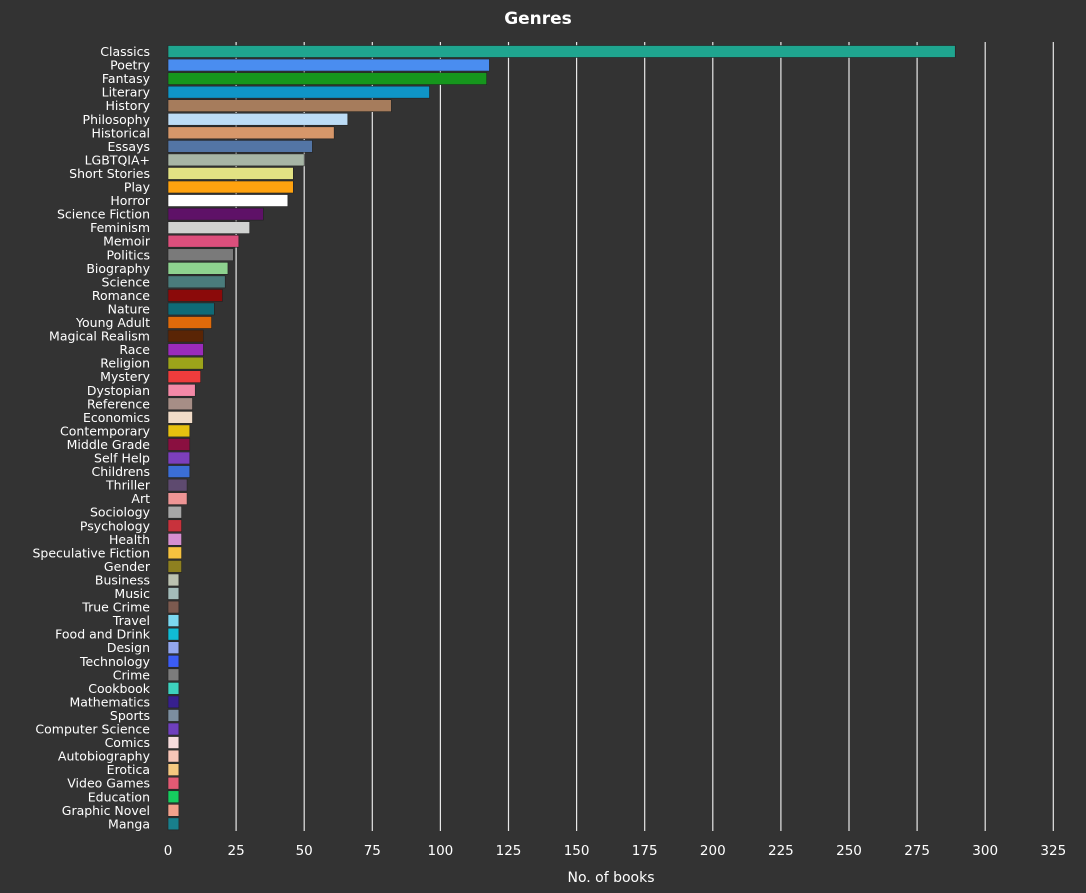 The height and width of the screenshot is (893, 1086). What do you see at coordinates (126, 92) in the screenshot?
I see `category-label: Literary` at bounding box center [126, 92].